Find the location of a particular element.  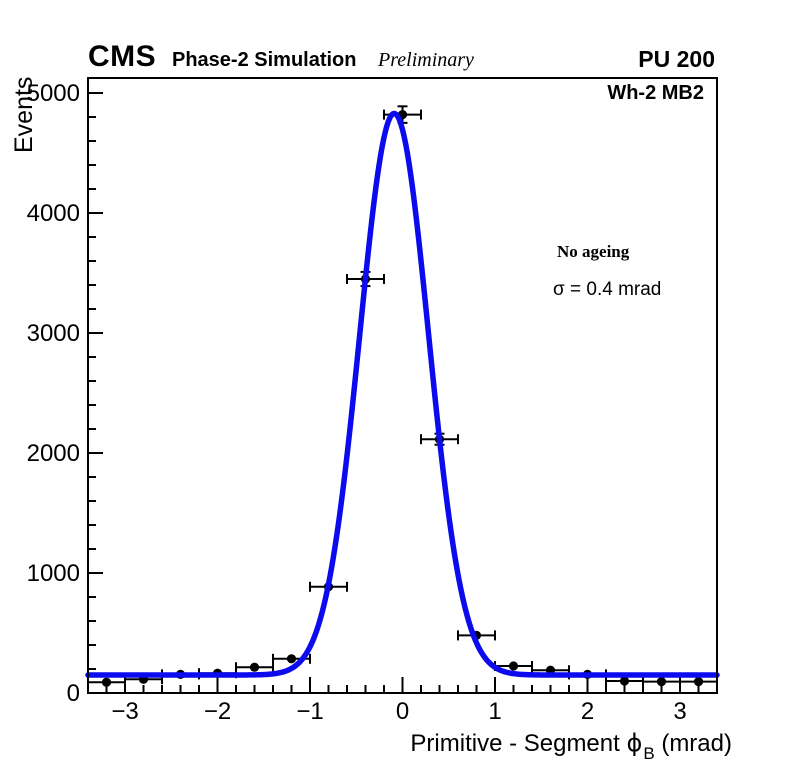

cms-logo-label: CMS is located at coordinates (122, 56).